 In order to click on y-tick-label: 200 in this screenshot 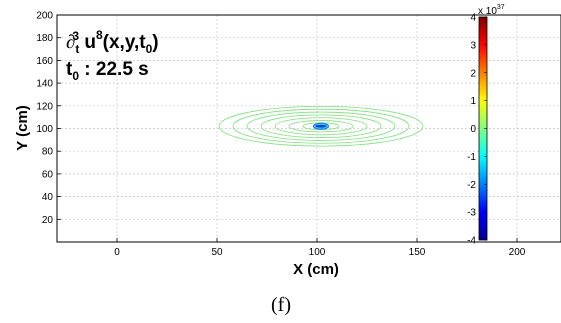, I will do `click(44, 16)`.